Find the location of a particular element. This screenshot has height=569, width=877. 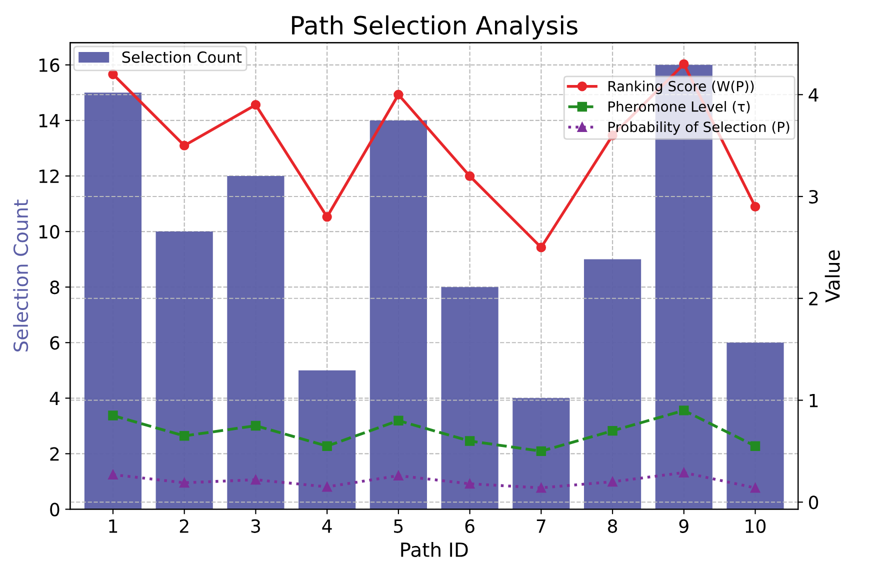

y-tick-label: 8 is located at coordinates (55, 287).